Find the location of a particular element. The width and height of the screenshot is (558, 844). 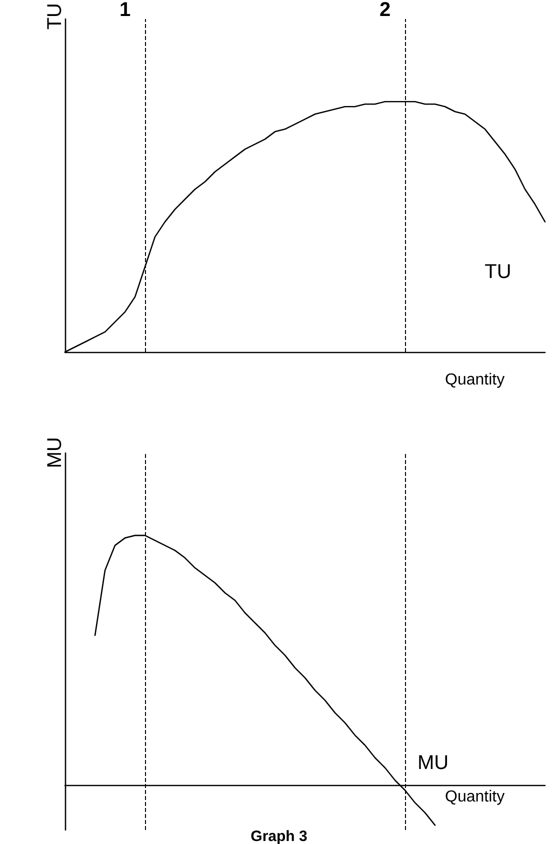

text: 2 is located at coordinates (385, 10).